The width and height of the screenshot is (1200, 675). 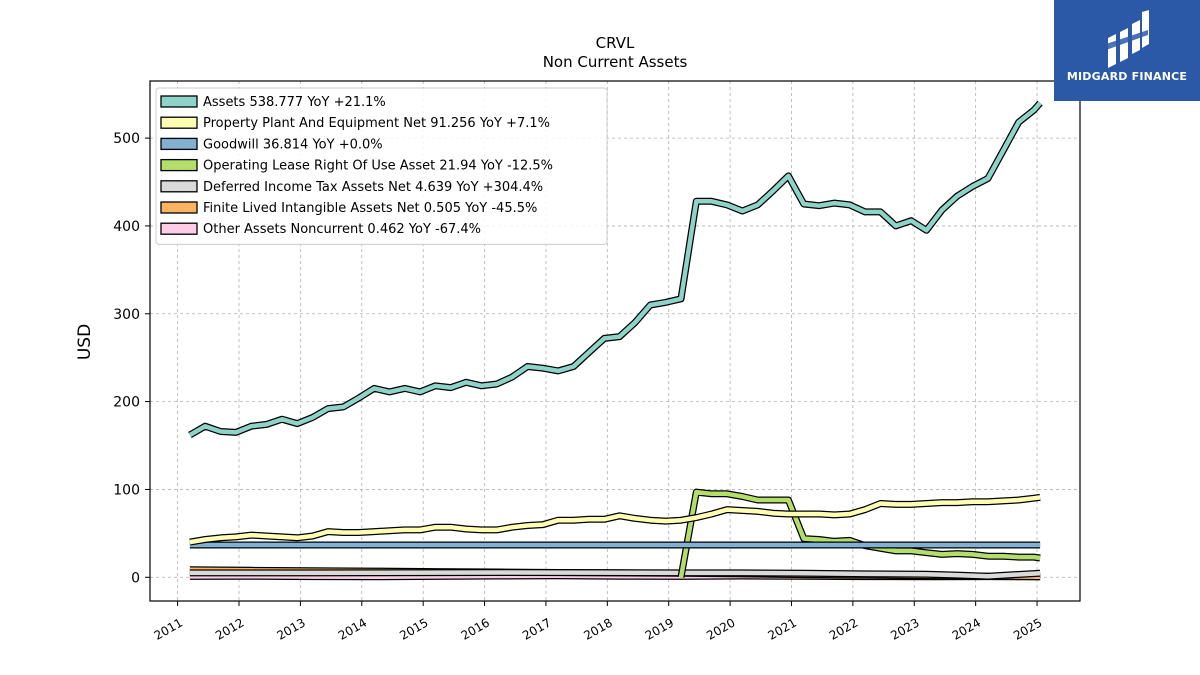 I want to click on y-tick-label: 100, so click(x=126, y=490).